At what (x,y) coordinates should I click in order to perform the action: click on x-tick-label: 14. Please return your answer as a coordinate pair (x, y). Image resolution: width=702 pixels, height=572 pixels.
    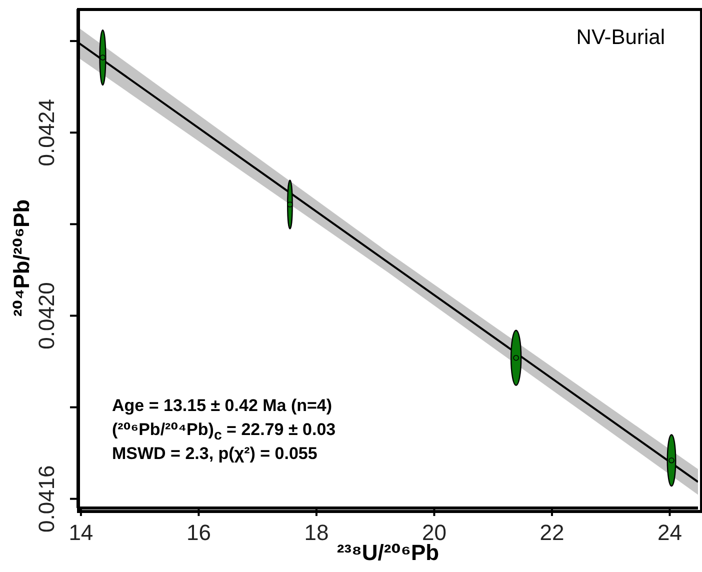
    Looking at the image, I should click on (81, 532).